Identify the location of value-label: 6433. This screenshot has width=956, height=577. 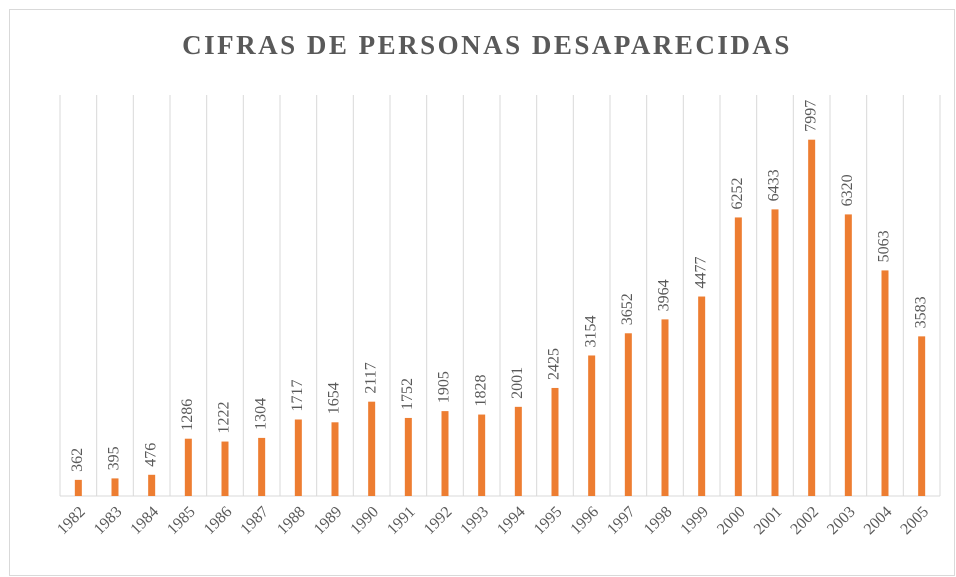
(774, 185).